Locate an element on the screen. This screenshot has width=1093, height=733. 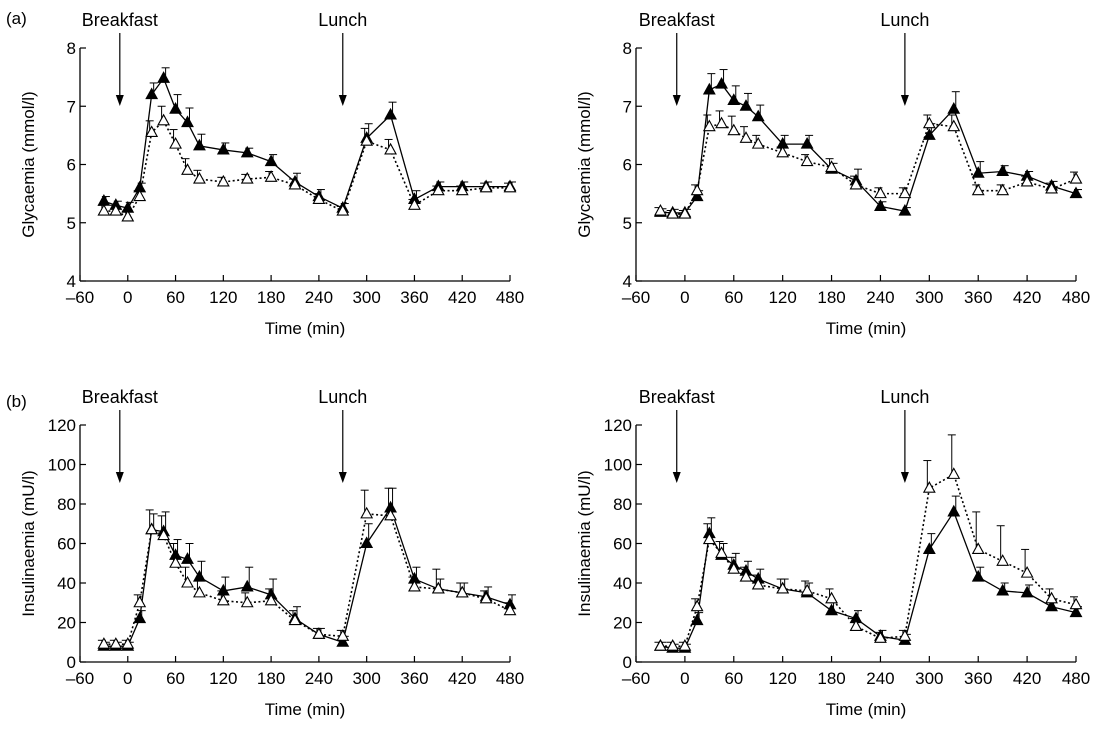
x-tick-label: 180 is located at coordinates (271, 678).